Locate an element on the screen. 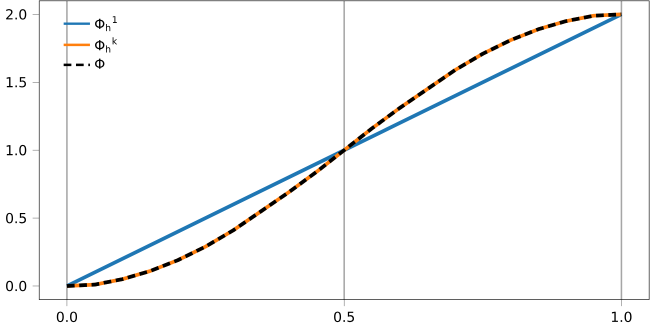  x-tick-label: 0.0 is located at coordinates (67, 316).